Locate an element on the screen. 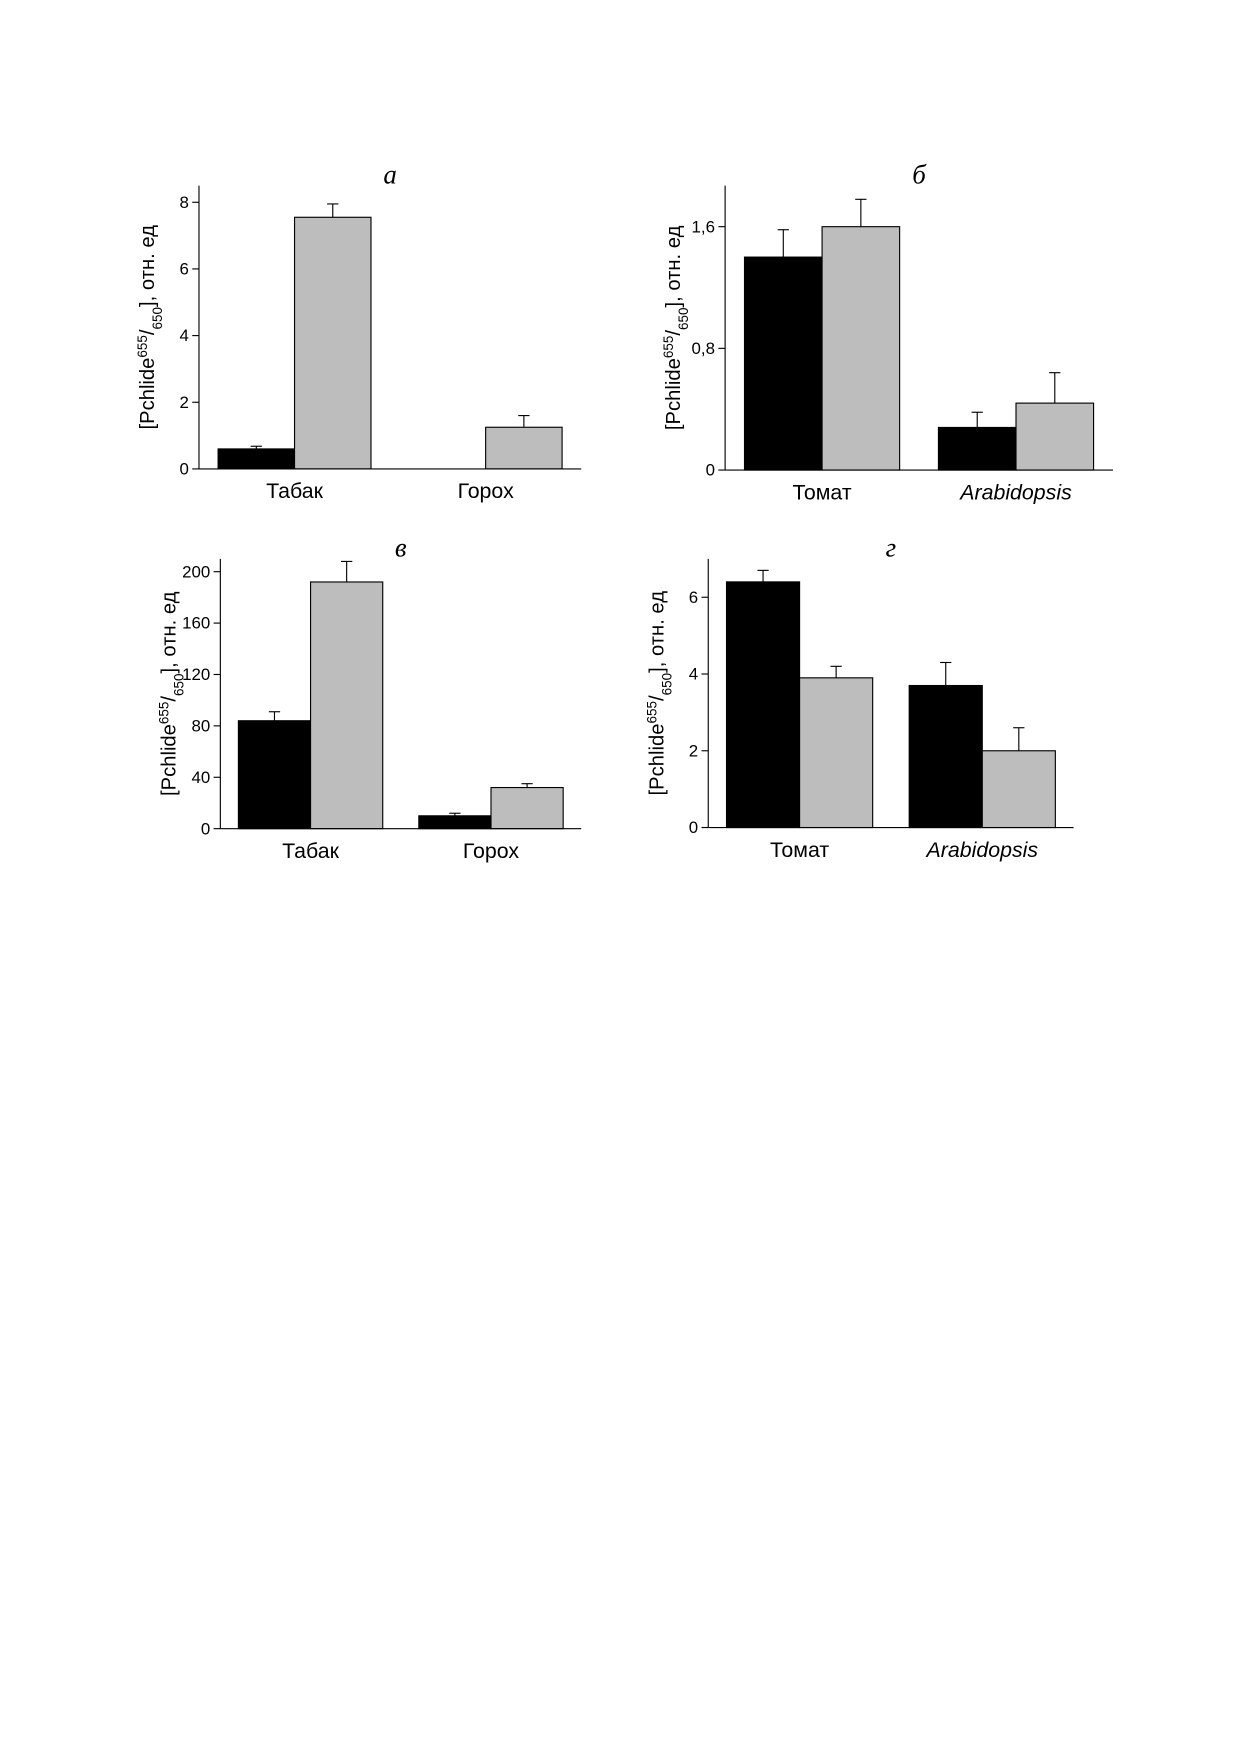 Image resolution: width=1240 pixels, height=1754 pixels. y-tick-label: 40 is located at coordinates (200, 777).